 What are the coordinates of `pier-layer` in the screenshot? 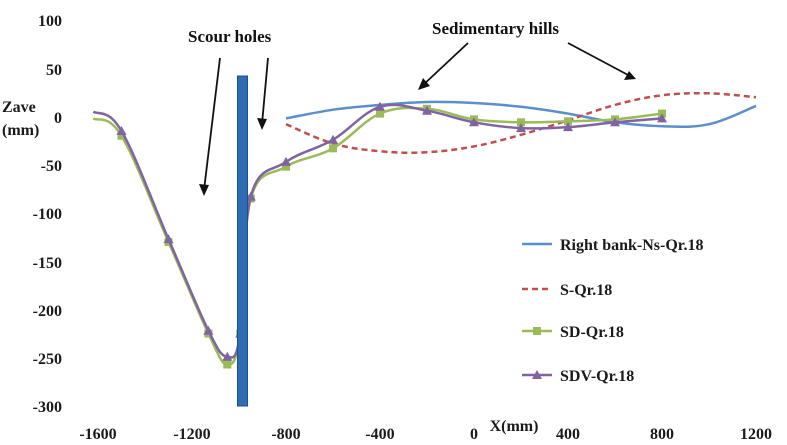 It's located at (242, 241).